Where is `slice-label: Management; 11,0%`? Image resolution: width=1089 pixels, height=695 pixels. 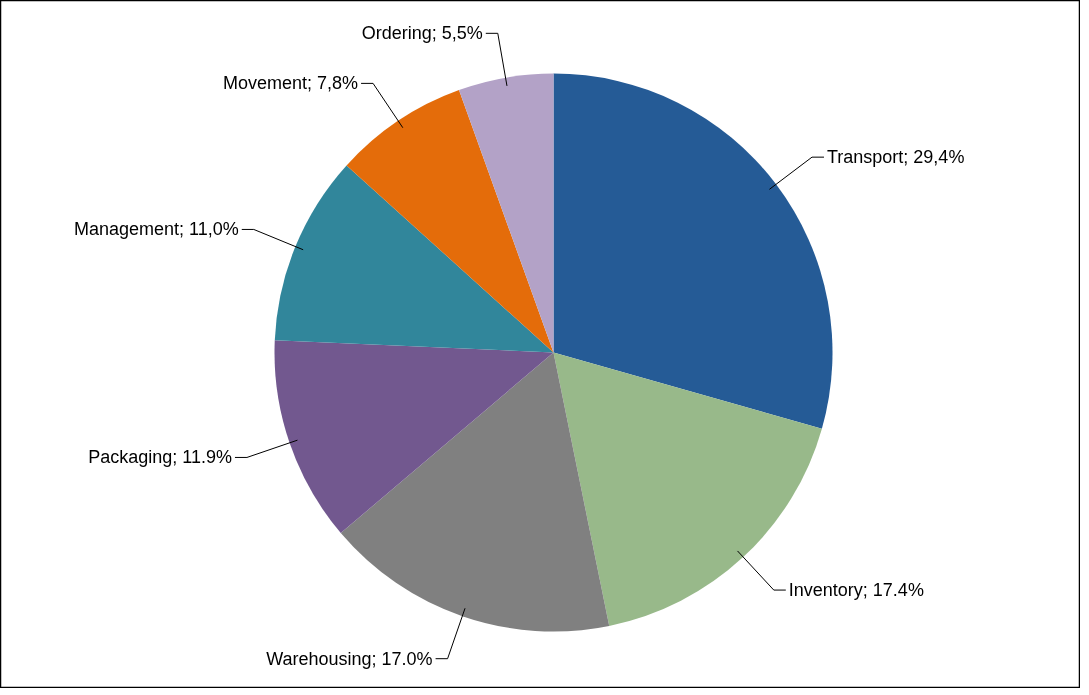 slice-label: Management; 11,0% is located at coordinates (156, 229).